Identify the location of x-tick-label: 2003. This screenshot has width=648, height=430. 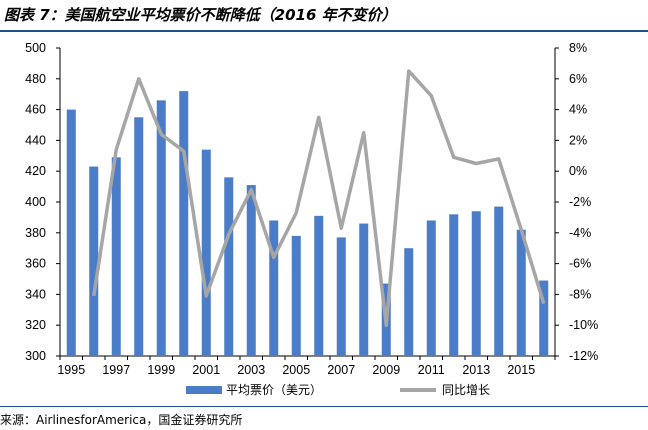
(251, 370).